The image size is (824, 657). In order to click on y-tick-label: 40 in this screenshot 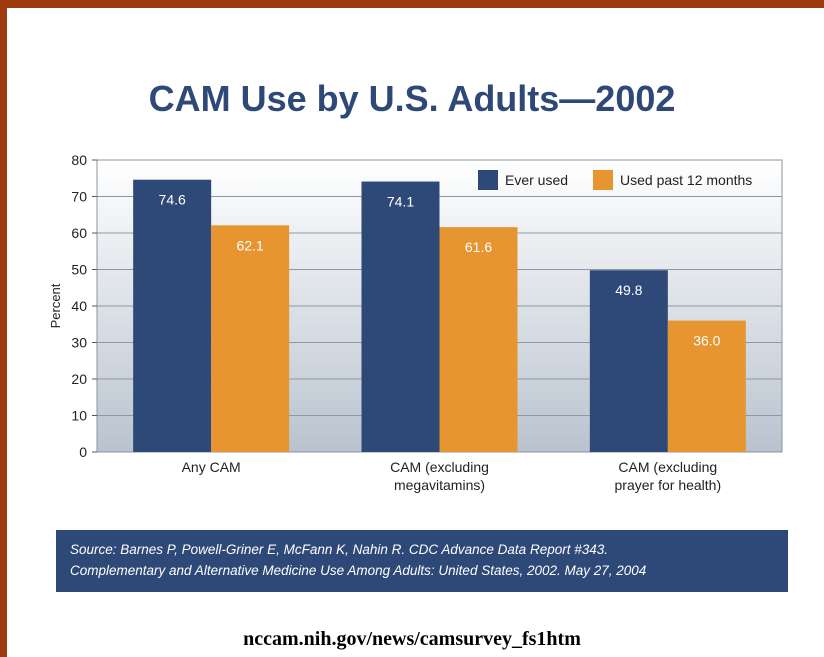, I will do `click(79, 306)`.